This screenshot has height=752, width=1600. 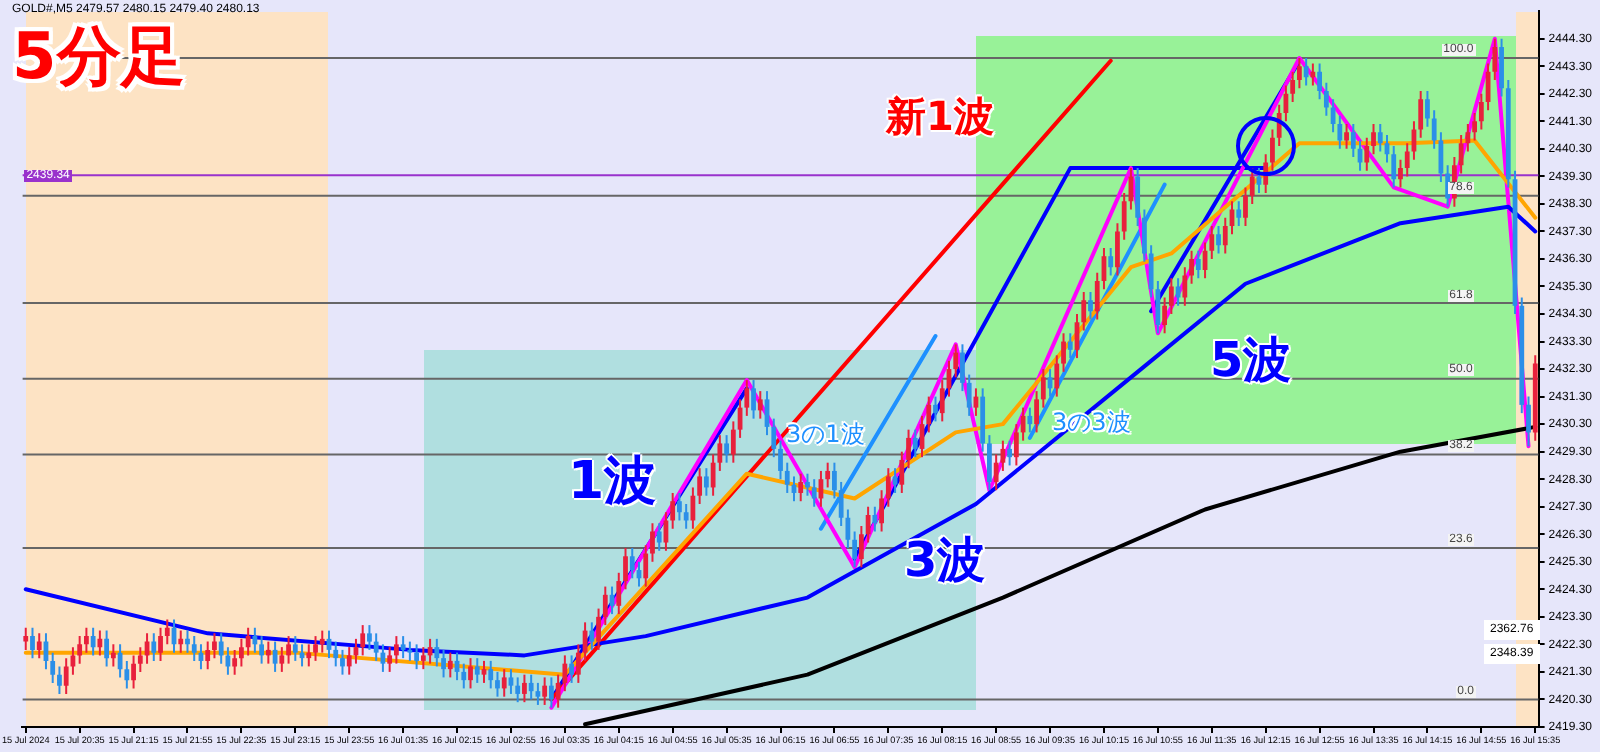 I want to click on annotation: 3波, so click(x=945, y=560).